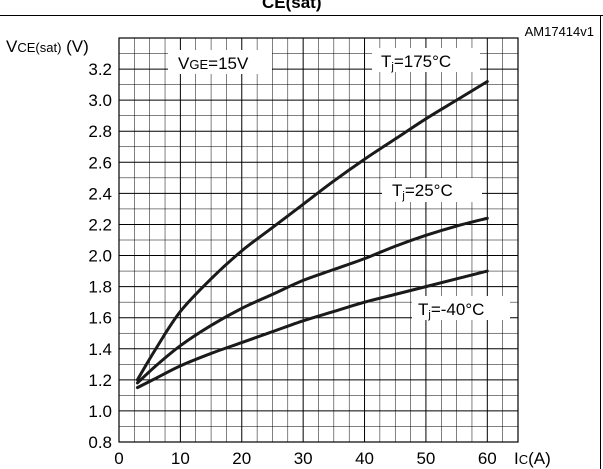  I want to click on y-tick-label: 3.0, so click(100, 100).